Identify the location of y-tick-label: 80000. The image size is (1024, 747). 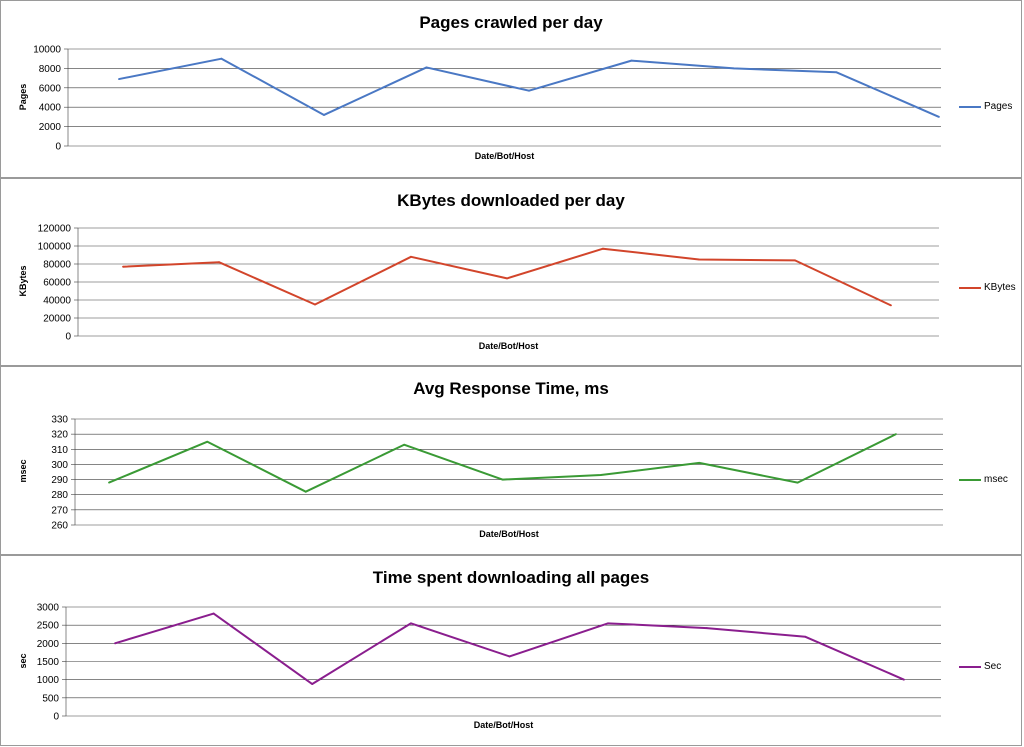
(57, 265).